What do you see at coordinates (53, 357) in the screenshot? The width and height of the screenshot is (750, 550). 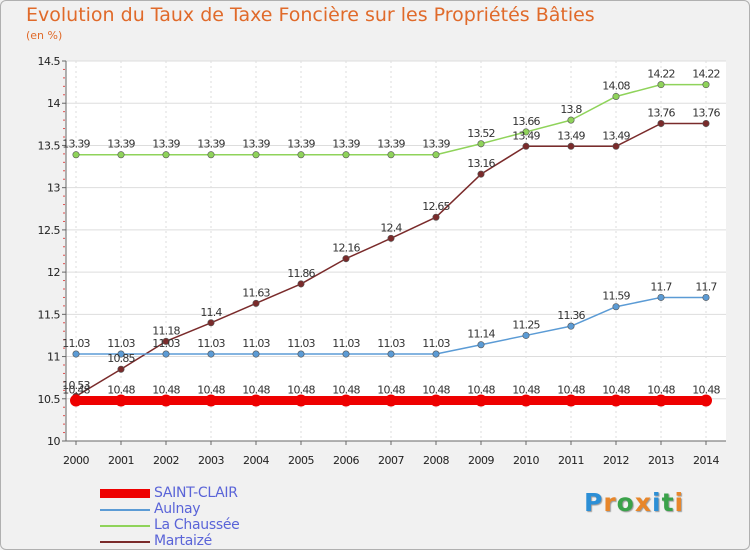 I see `y-tick-label: 11` at bounding box center [53, 357].